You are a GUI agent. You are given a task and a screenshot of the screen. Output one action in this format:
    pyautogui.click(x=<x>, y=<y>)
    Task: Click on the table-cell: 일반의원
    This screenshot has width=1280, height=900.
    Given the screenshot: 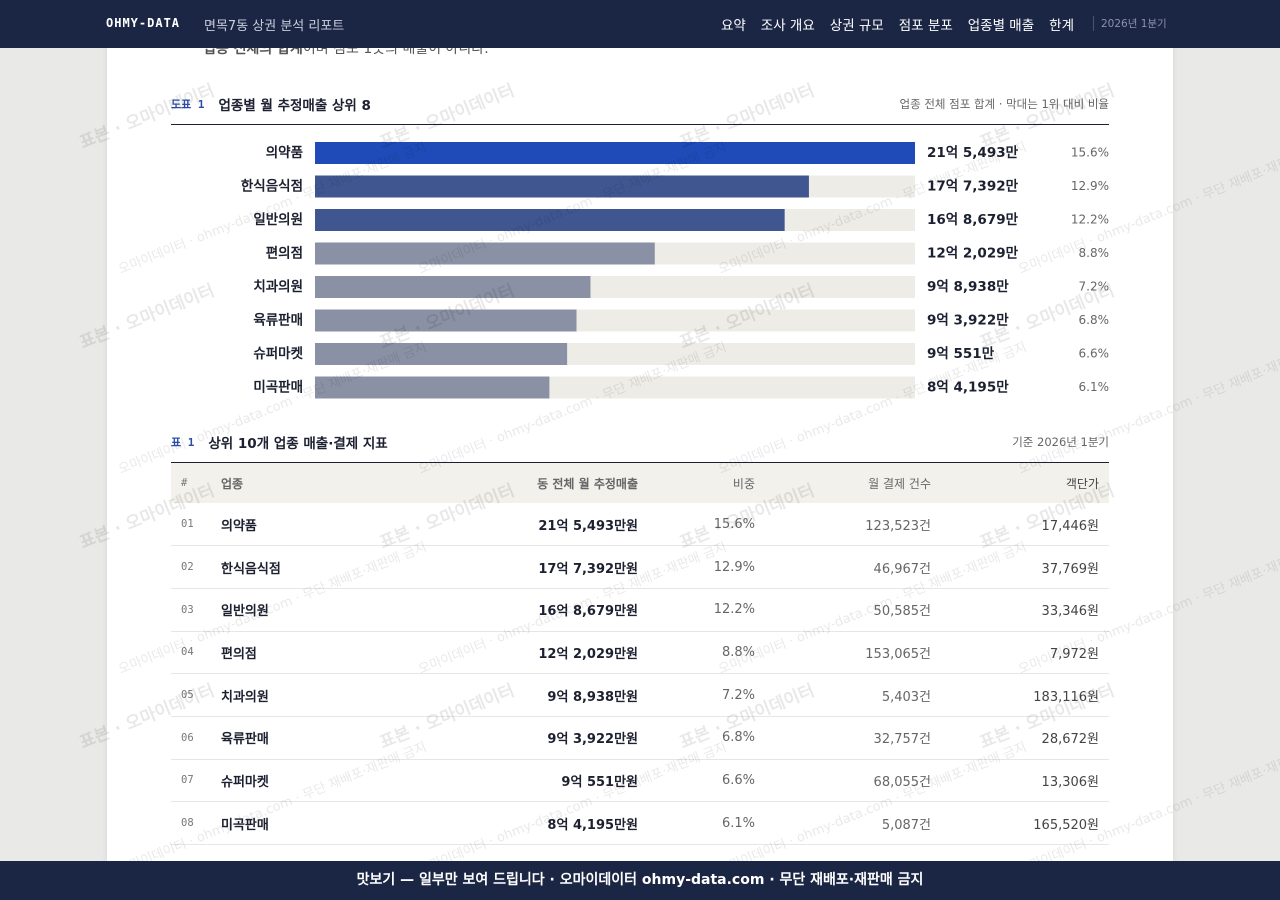 What is the action you would take?
    pyautogui.click(x=286, y=610)
    